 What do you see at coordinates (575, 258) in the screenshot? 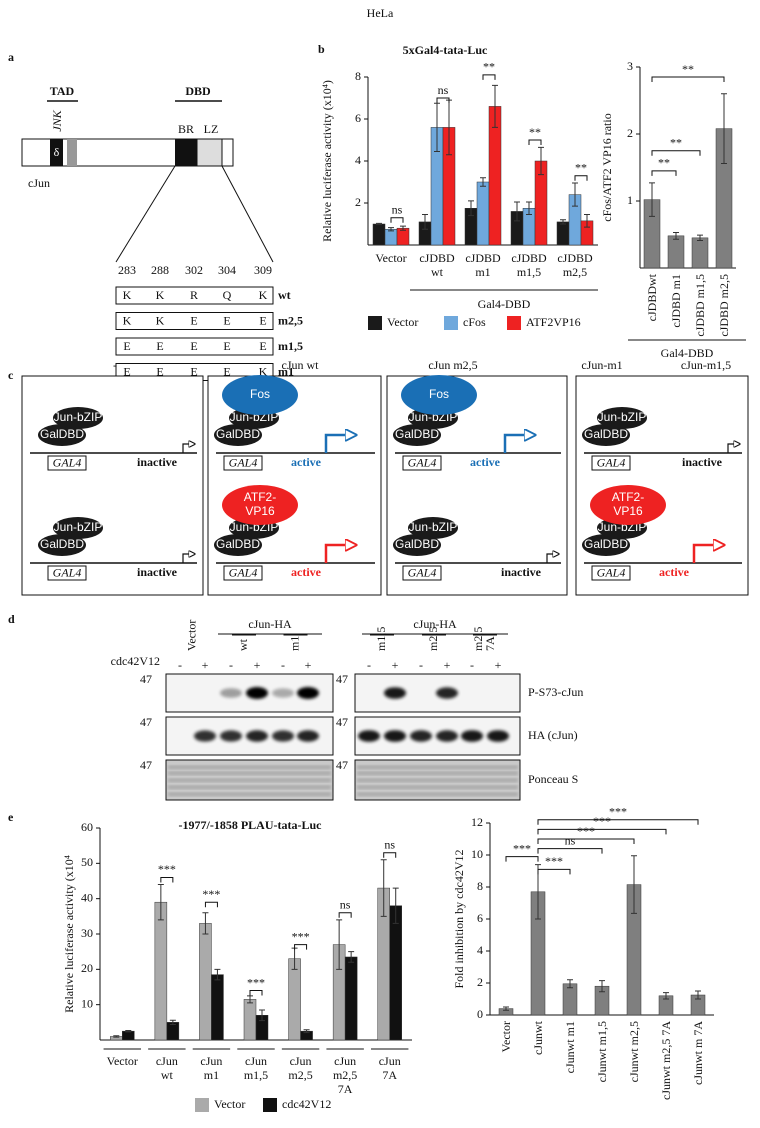
I see `x-tick-label: cJDBD` at bounding box center [575, 258].